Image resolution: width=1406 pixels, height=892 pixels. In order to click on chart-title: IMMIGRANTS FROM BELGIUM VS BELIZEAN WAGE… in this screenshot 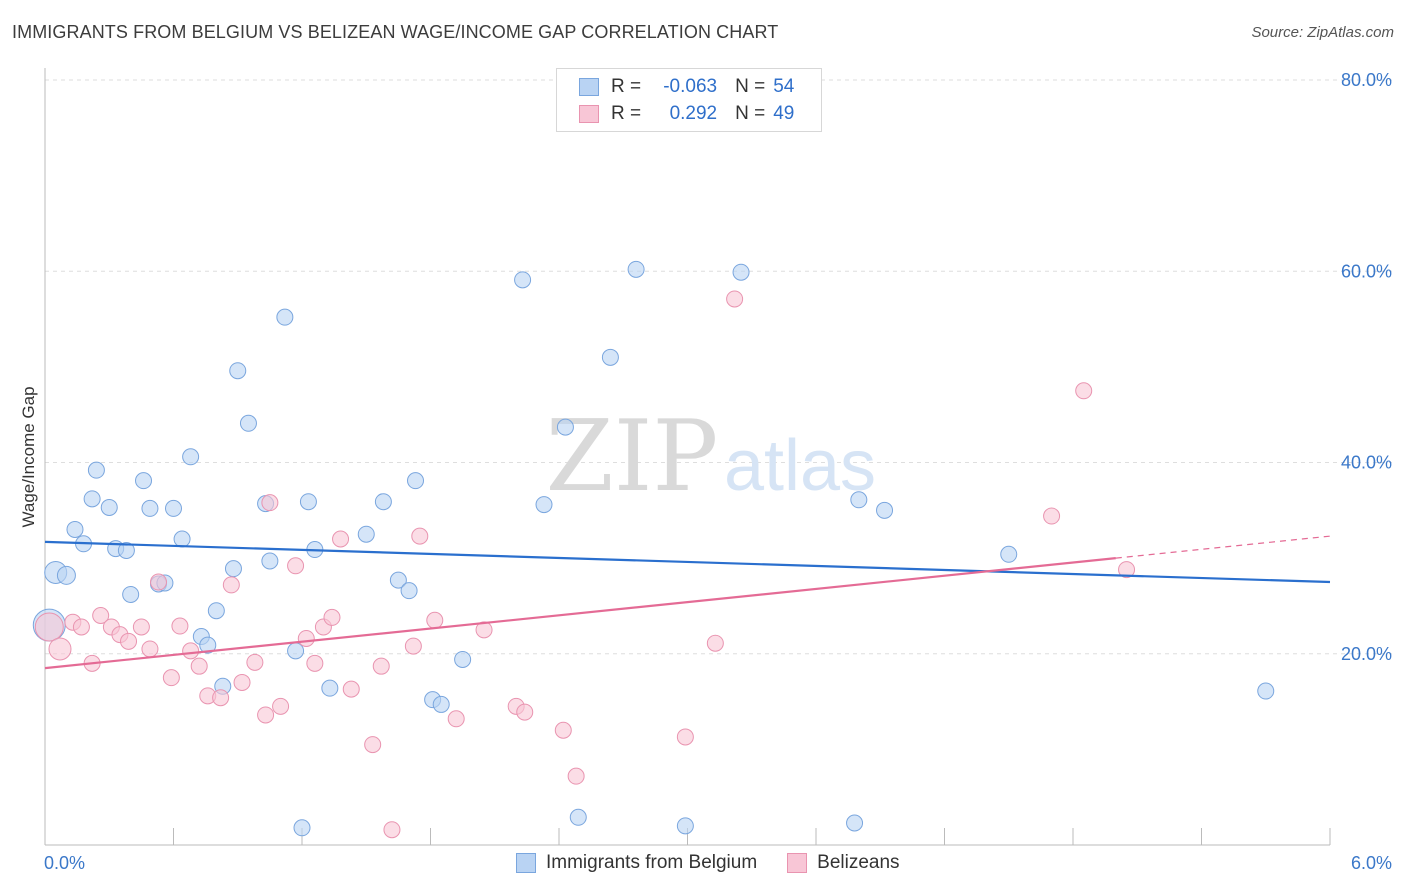, I will do `click(395, 32)`.